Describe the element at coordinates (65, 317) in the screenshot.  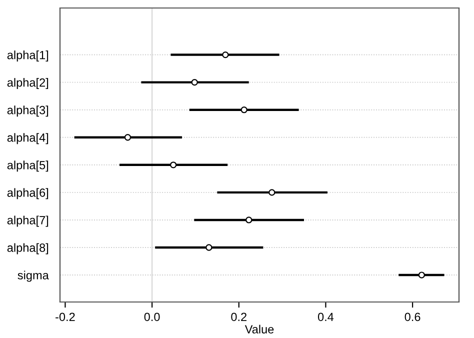
I see `x-tick-label: -0.2` at that location.